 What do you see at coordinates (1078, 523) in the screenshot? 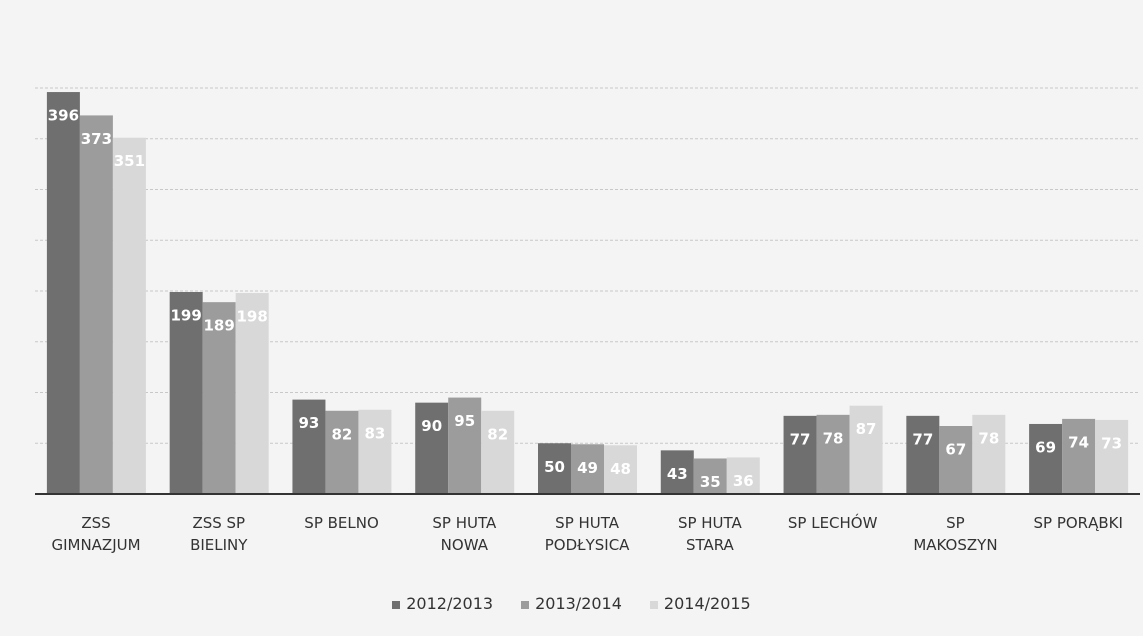
I see `x-tick-label: SP PORĄBKI` at bounding box center [1078, 523].